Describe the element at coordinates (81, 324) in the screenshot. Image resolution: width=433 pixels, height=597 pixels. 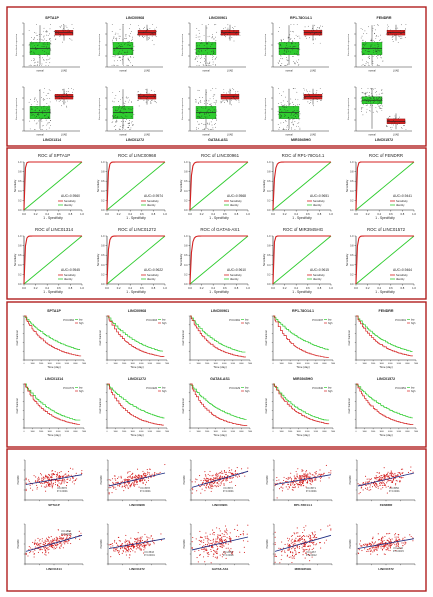
I see `legend-high: high` at that location.